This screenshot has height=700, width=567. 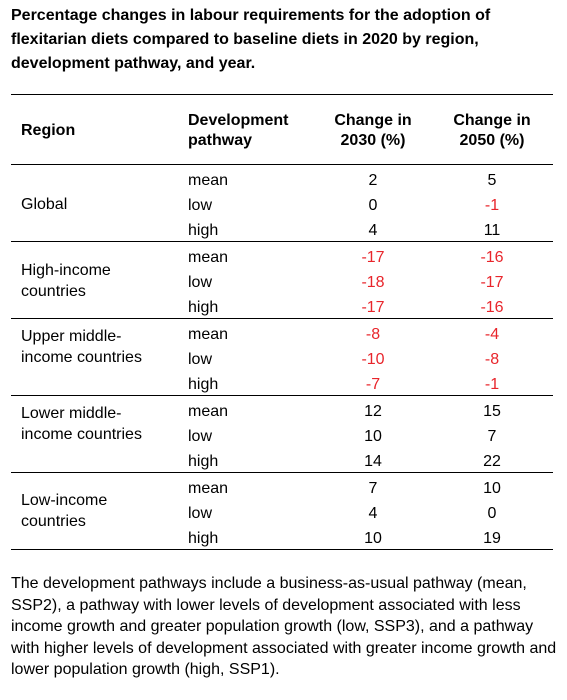 I want to click on value-2050-cell: -17, so click(x=492, y=282).